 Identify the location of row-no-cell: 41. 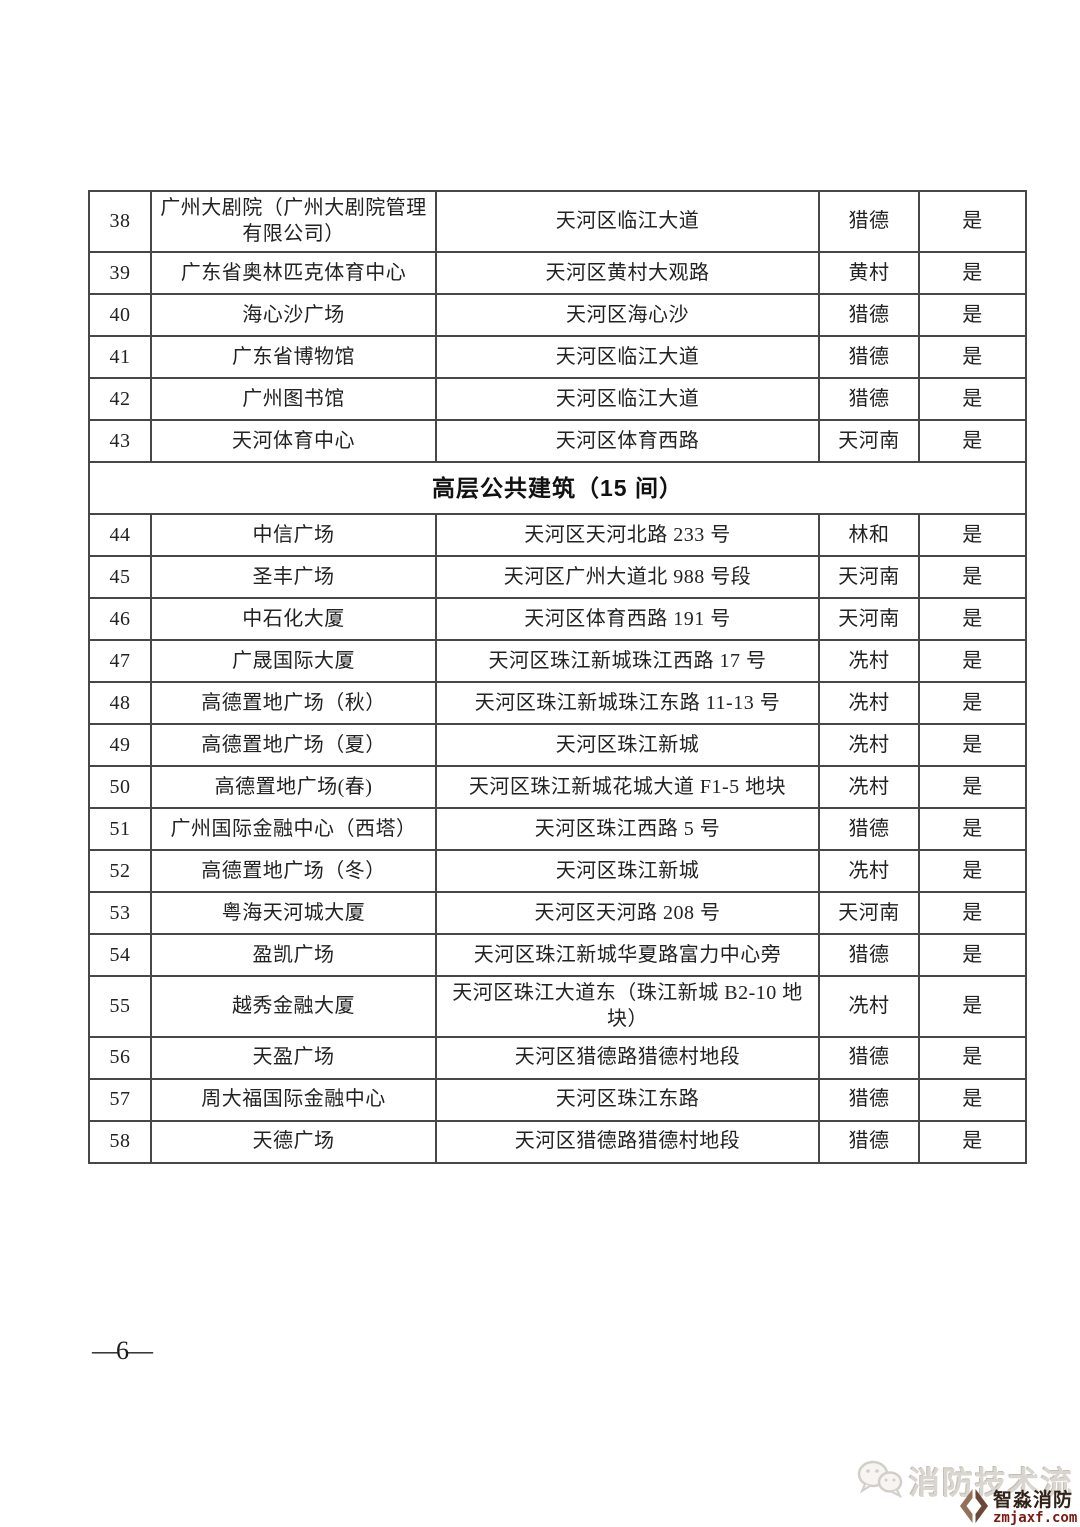
(120, 356).